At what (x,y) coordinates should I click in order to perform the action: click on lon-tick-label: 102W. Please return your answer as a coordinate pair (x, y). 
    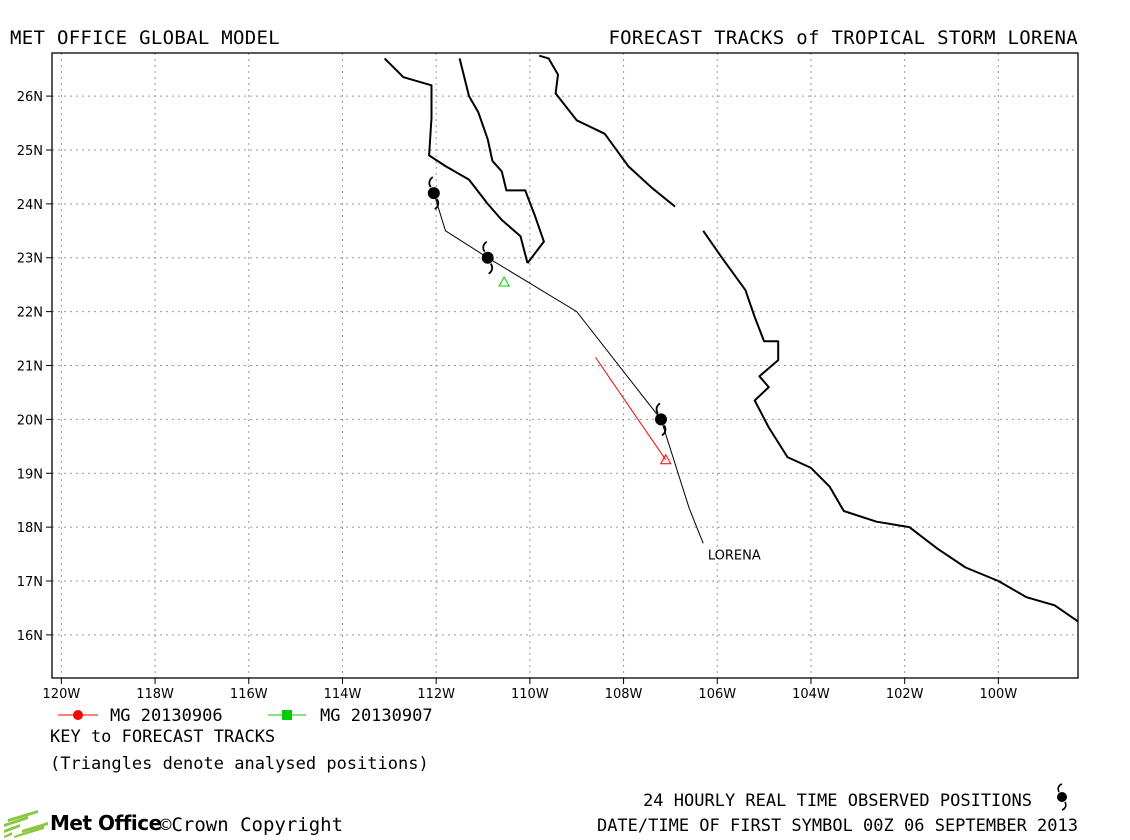
    Looking at the image, I should click on (905, 694).